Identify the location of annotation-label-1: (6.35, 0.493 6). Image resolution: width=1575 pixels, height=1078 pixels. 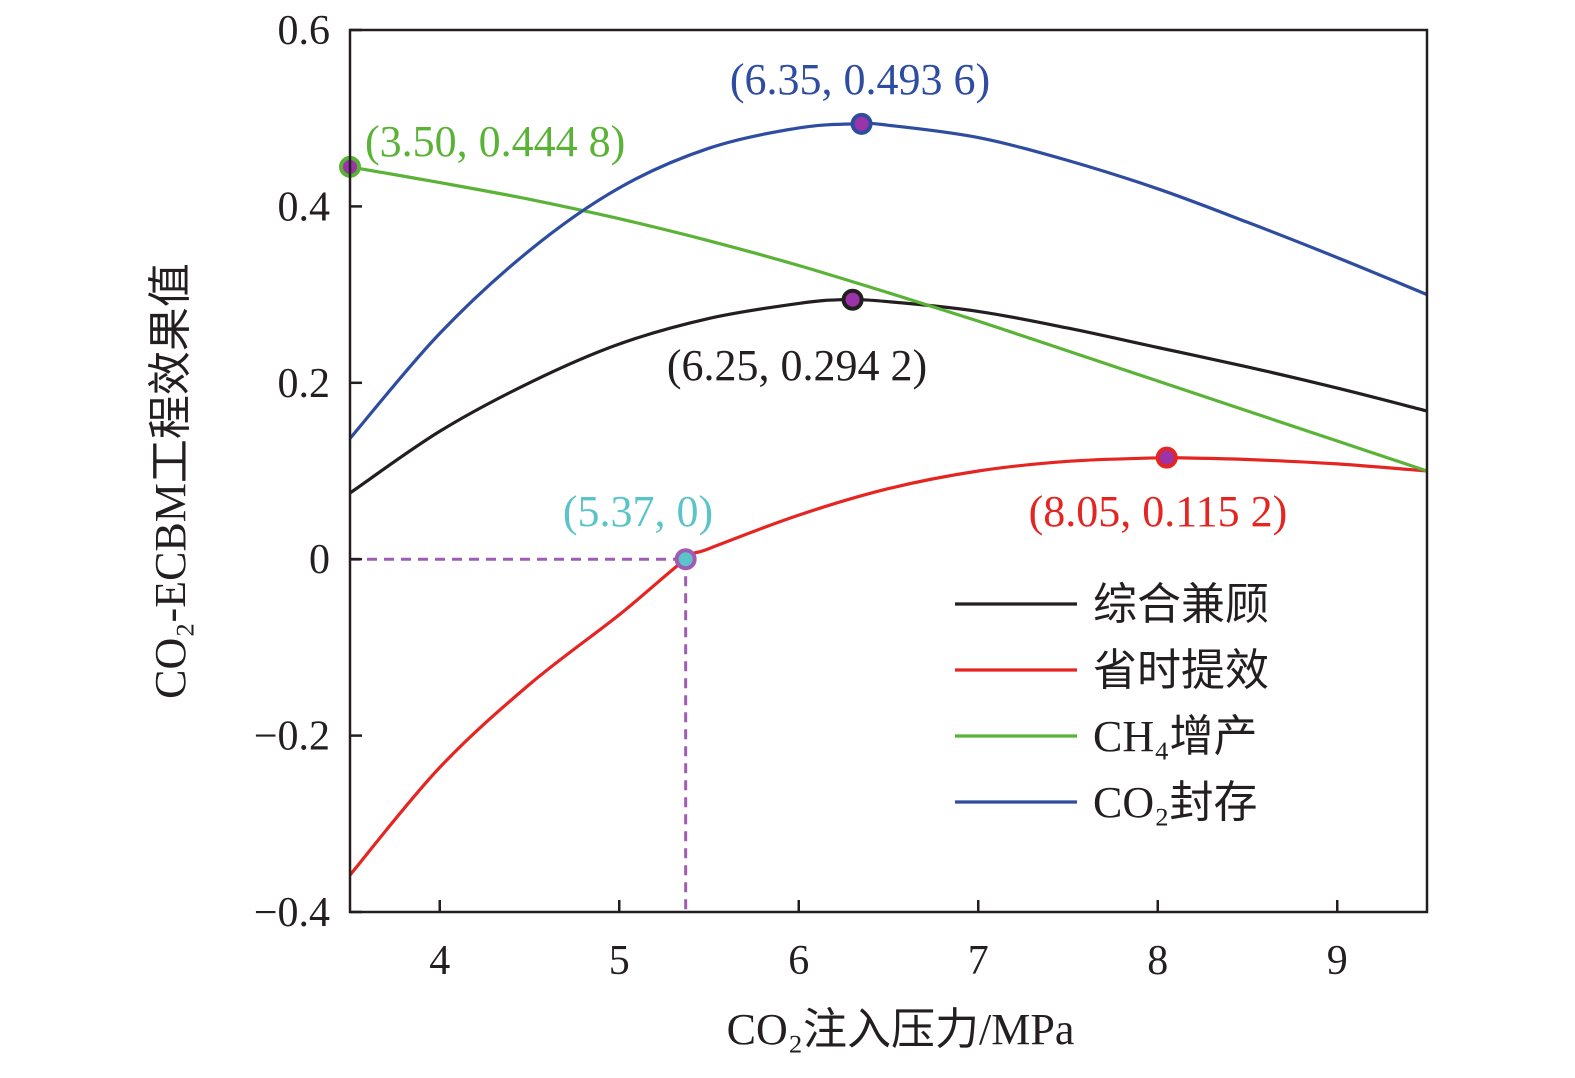
(860, 79).